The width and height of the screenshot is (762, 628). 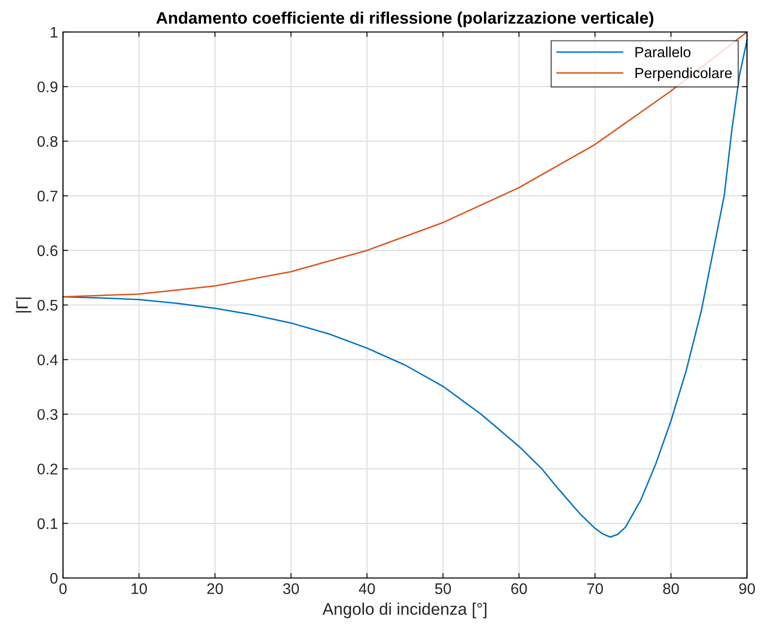 I want to click on x-tick-label: 30, so click(x=291, y=588).